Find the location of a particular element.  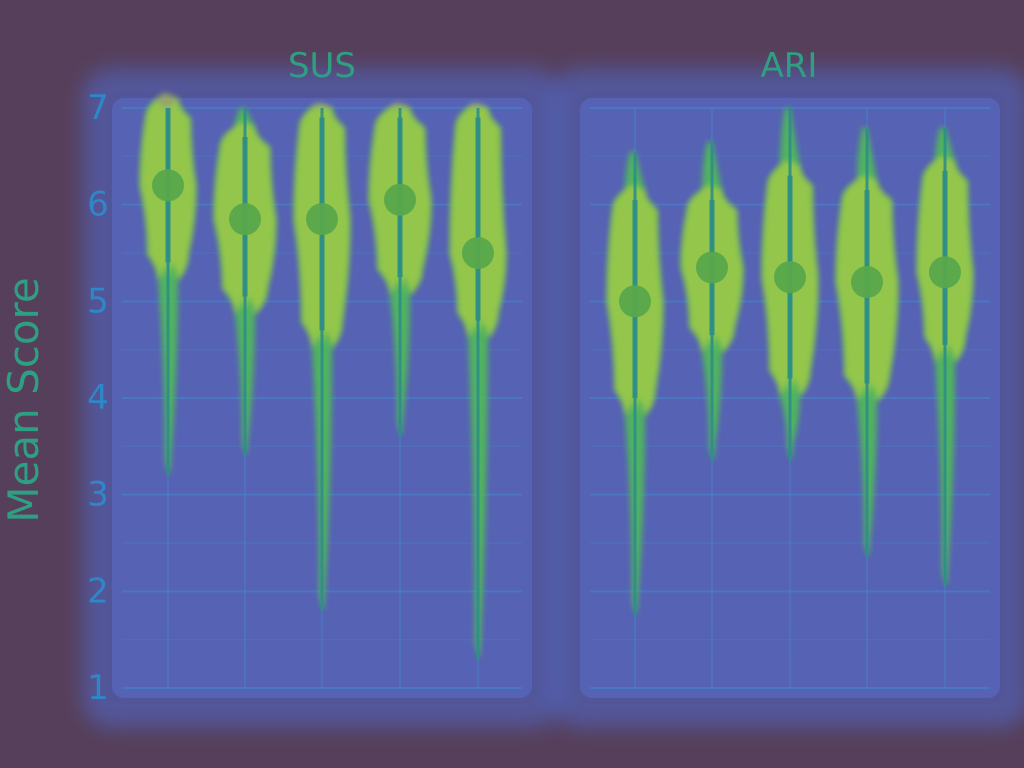

ytick-label-4: 4 is located at coordinates (98, 398).